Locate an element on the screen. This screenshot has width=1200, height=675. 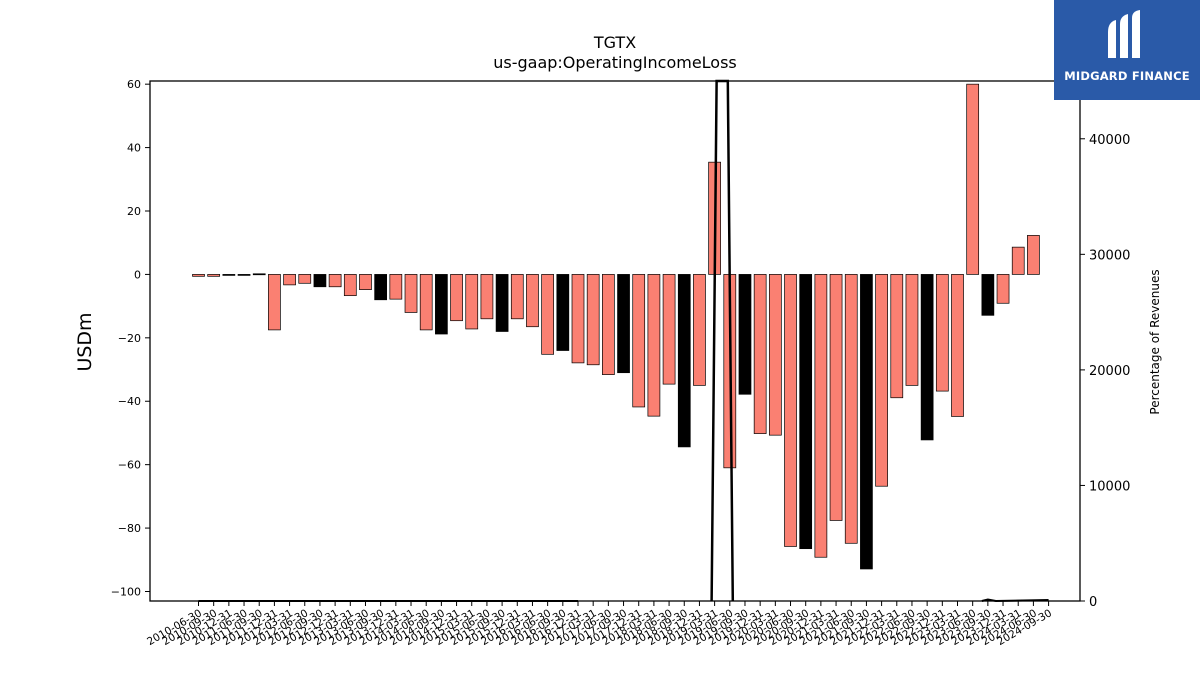
y-tick-label: −60 is located at coordinates (129, 465).